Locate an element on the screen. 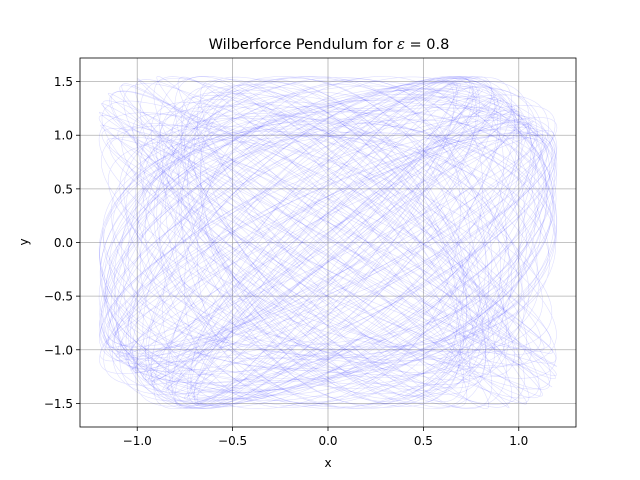  y-tick-label: −1.5 is located at coordinates (58, 404).